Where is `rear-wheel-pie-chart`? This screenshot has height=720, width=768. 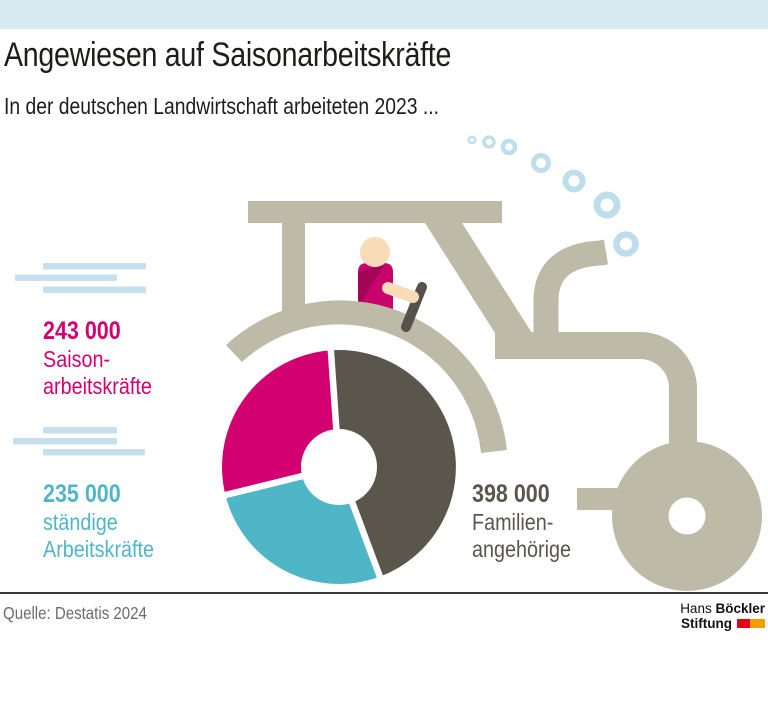 rear-wheel-pie-chart is located at coordinates (339, 466).